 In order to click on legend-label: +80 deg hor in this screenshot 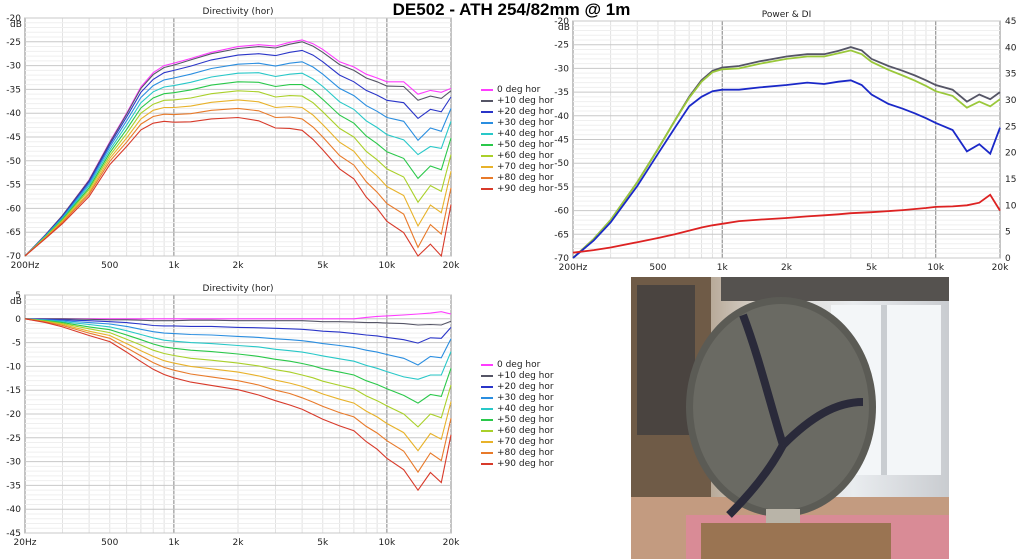, I will do `click(525, 453)`.